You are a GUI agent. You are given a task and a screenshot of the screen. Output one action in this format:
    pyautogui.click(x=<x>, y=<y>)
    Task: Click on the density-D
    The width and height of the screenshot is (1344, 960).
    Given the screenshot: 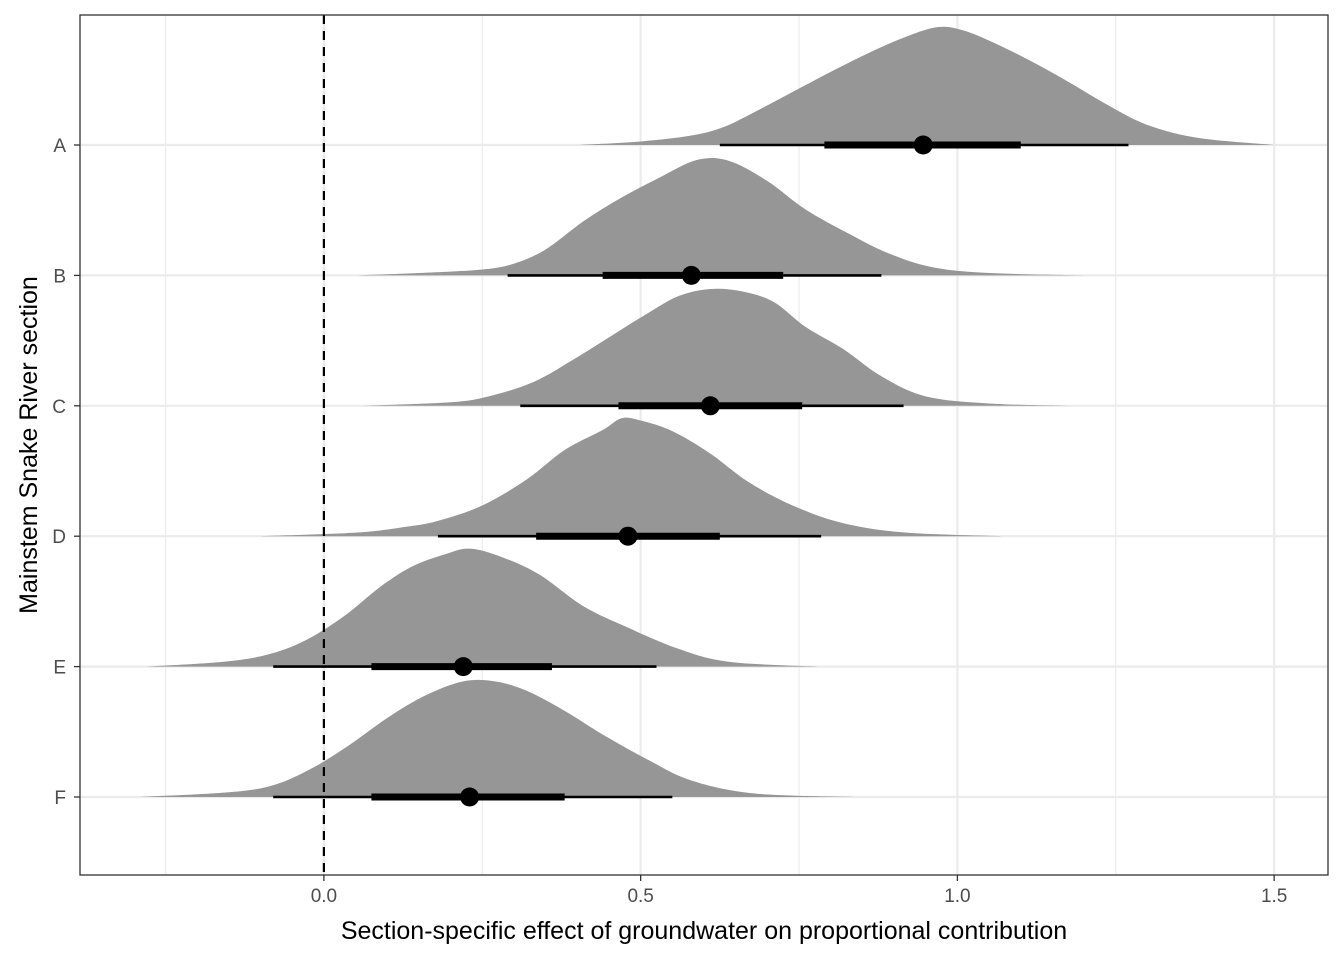 What is the action you would take?
    pyautogui.click(x=631, y=477)
    